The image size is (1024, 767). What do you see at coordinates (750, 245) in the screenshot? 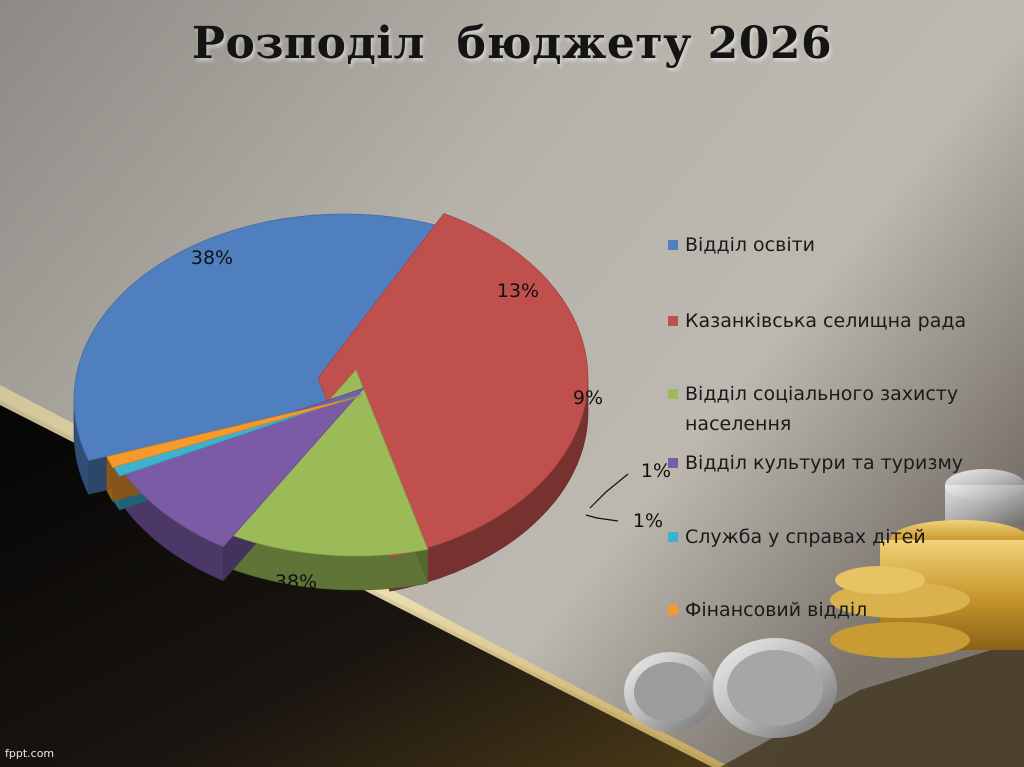
I see `legend-label: Відділ освіти` at bounding box center [750, 245].